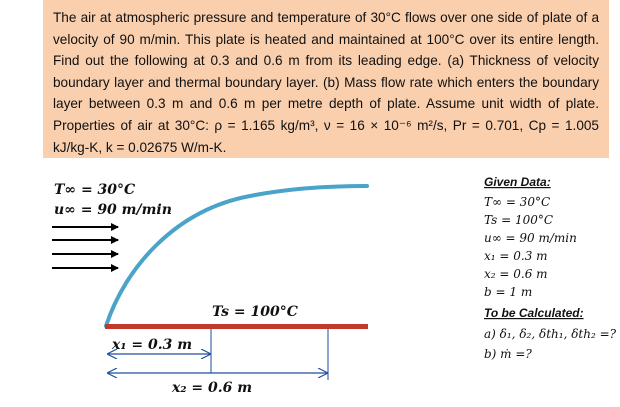 Image resolution: width=620 pixels, height=407 pixels. What do you see at coordinates (518, 220) in the screenshot?
I see `given-item: Ts = 100°C` at bounding box center [518, 220].